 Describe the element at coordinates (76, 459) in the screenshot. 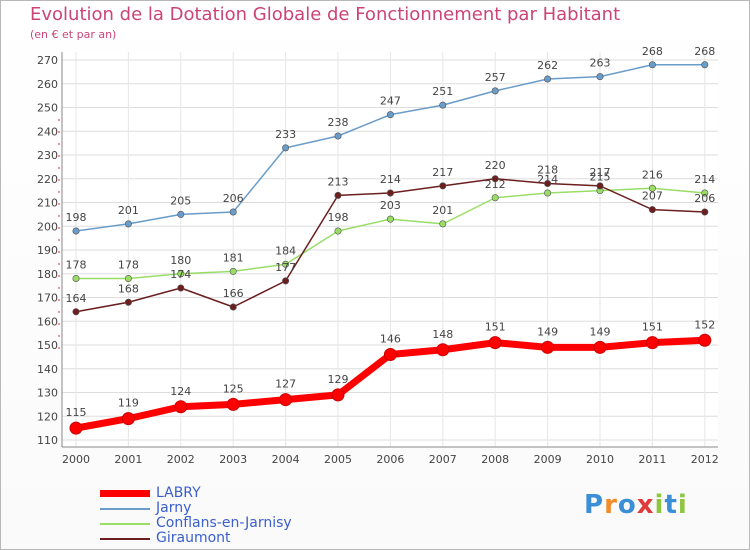

I see `x-tick-label: 2000` at that location.